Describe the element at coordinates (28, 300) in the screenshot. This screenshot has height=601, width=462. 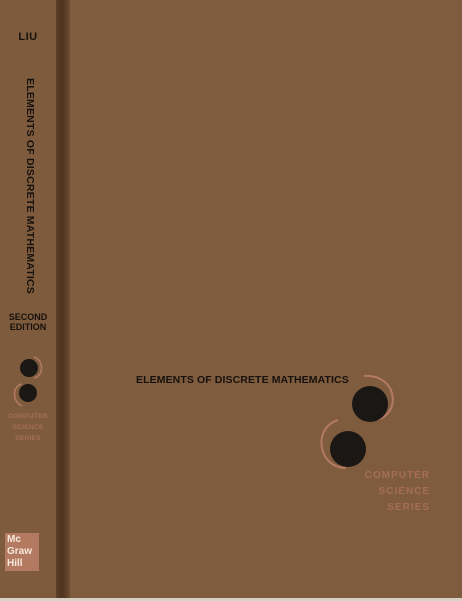
I see `book-spine` at that location.